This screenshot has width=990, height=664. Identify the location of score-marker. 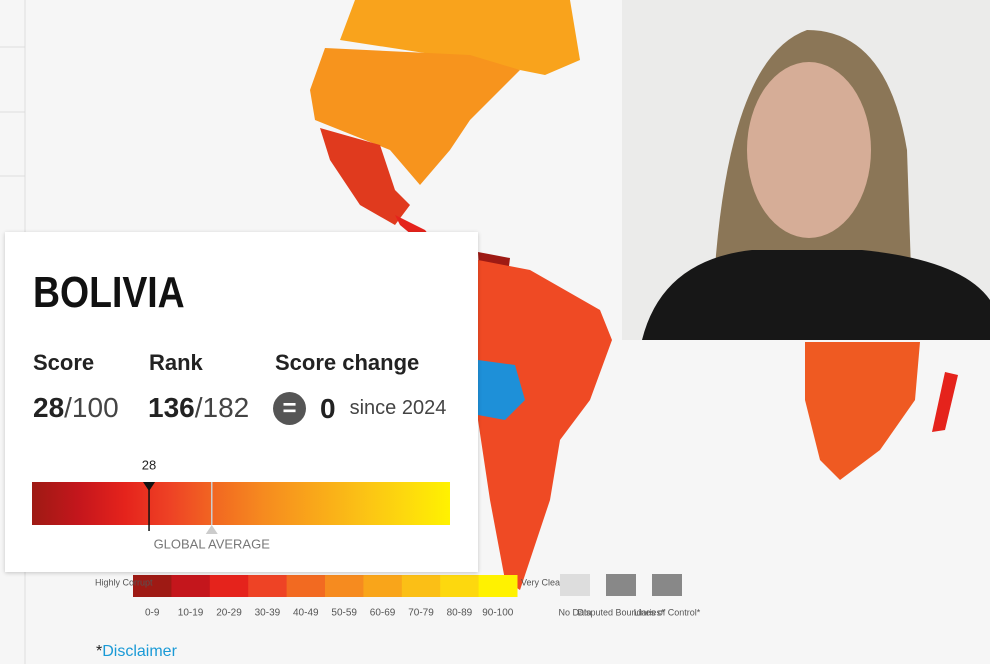
(149, 486).